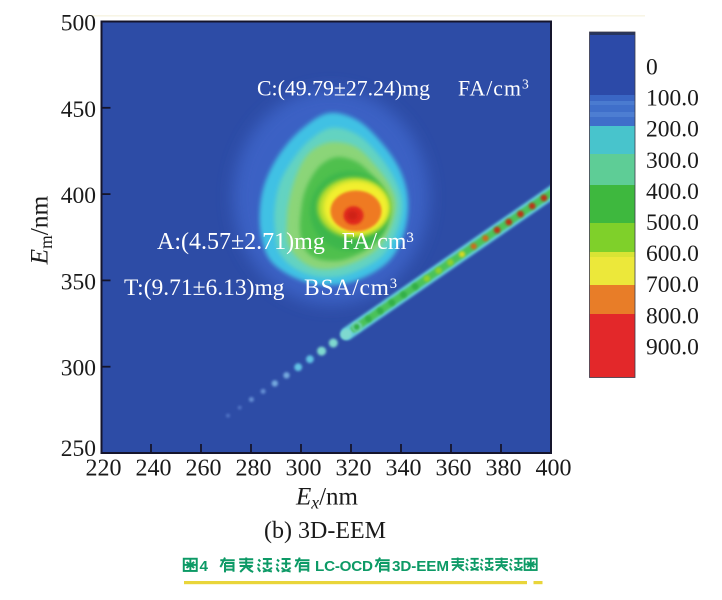 This screenshot has width=722, height=600. Describe the element at coordinates (78, 449) in the screenshot. I see `svg-text: 250` at that location.